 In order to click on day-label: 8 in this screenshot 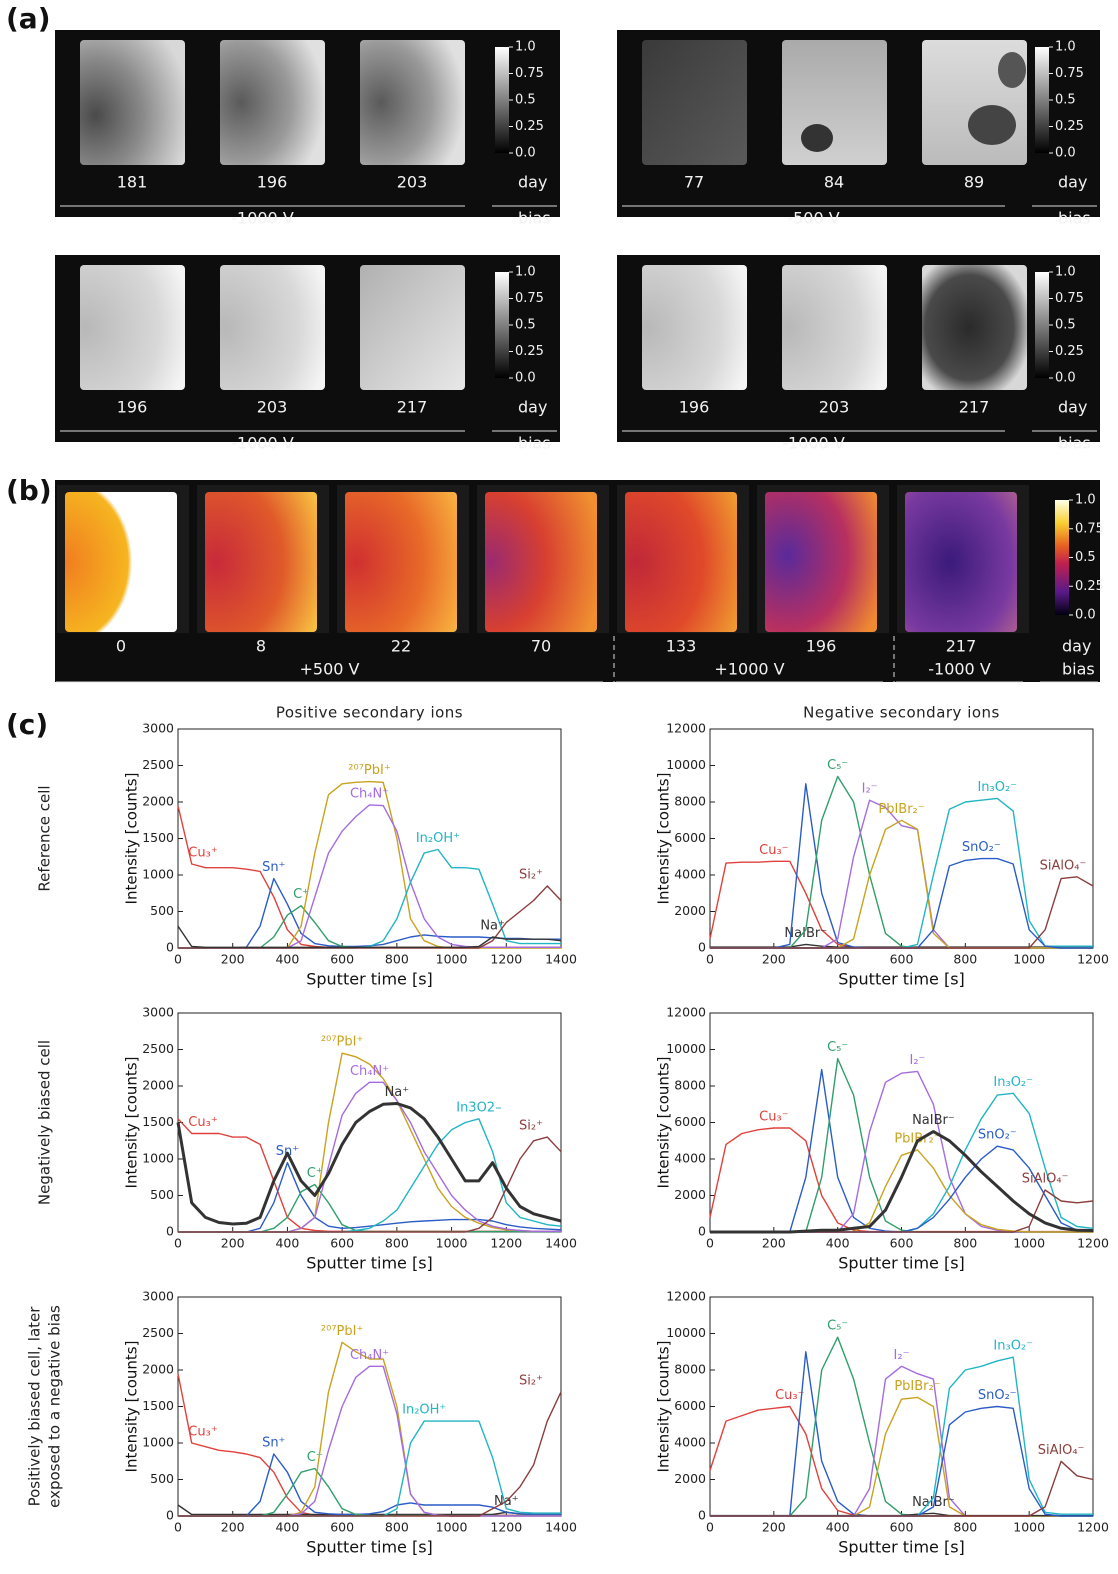, I will do `click(261, 646)`.